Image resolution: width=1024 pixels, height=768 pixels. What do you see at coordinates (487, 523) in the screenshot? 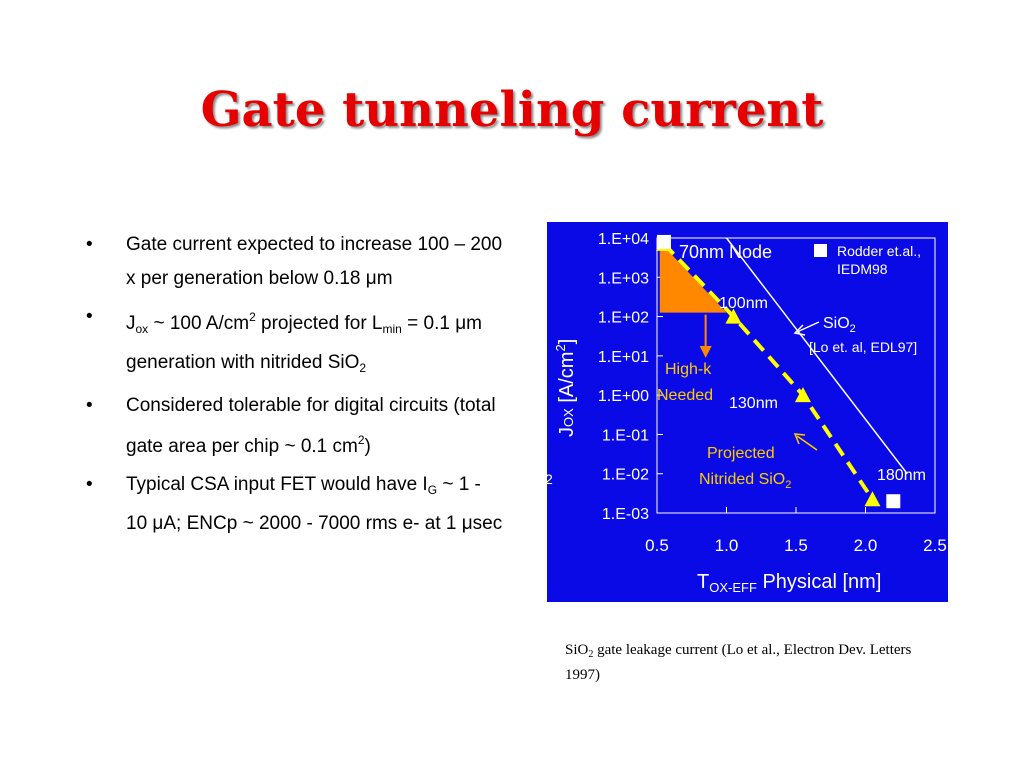
I see `bullet-text: sec` at bounding box center [487, 523].